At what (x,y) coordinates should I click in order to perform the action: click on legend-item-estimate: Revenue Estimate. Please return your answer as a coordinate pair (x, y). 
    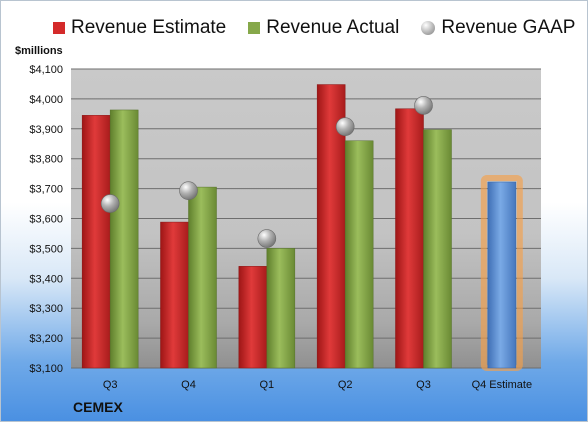
    Looking at the image, I should click on (139, 28).